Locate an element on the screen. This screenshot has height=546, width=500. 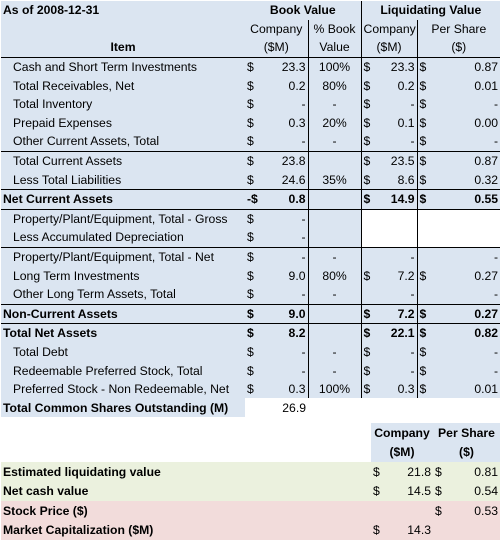
row-label: Net Current Assets is located at coordinates (123, 199).